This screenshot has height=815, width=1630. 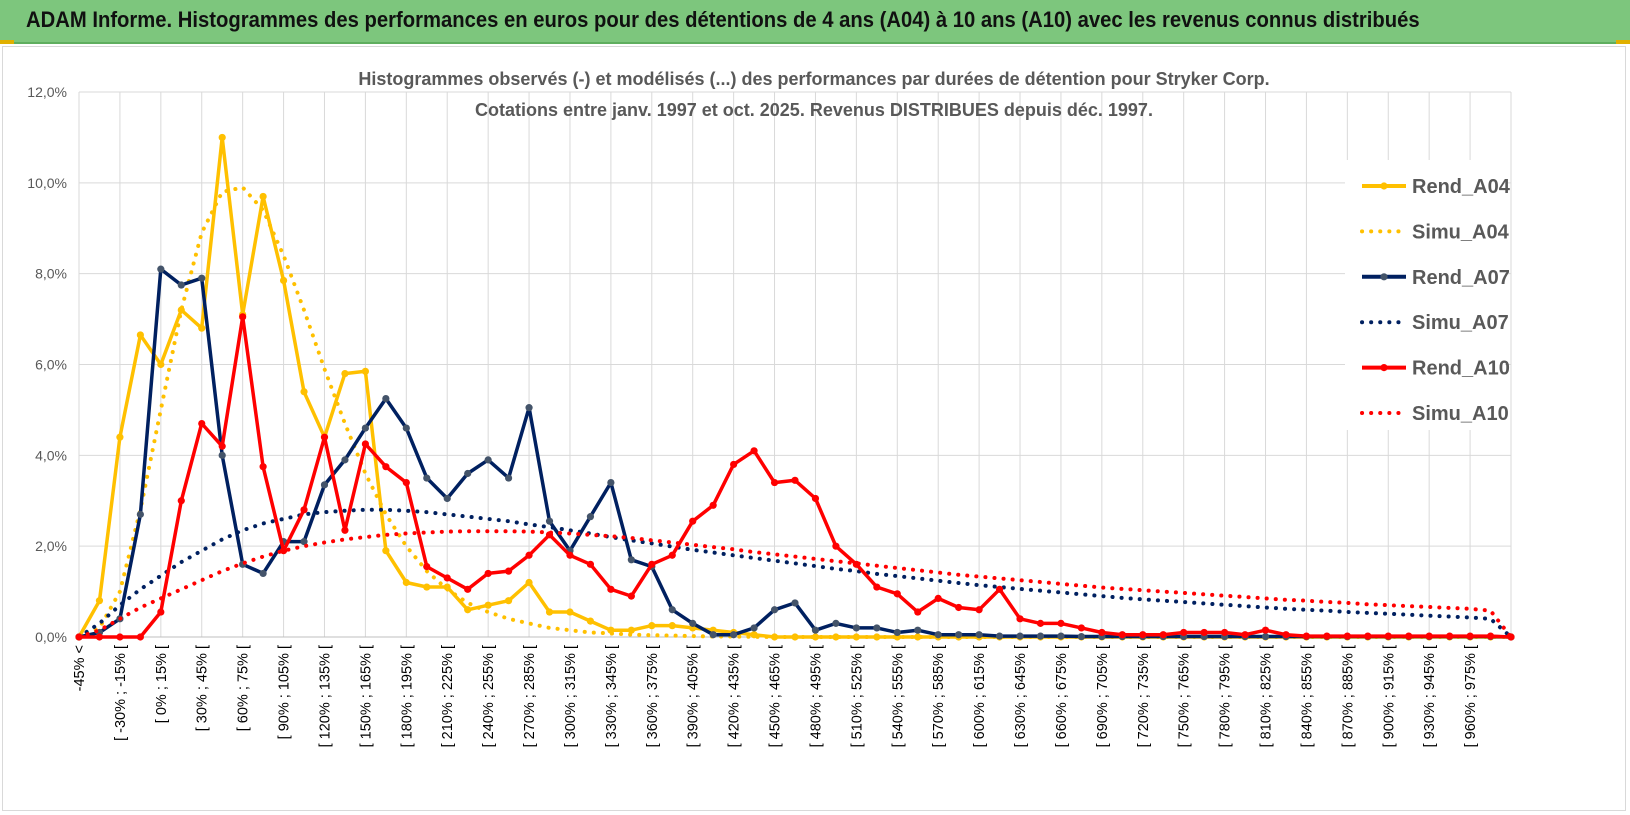 I want to click on legend-label-simu-a07: Simu_A07, so click(x=1460, y=323).